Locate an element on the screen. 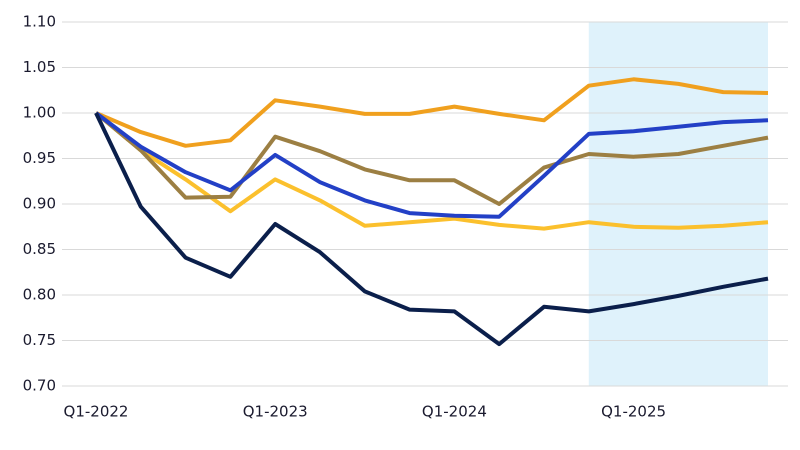 The height and width of the screenshot is (450, 800). y-tick-label: 0.90 is located at coordinates (39, 204).